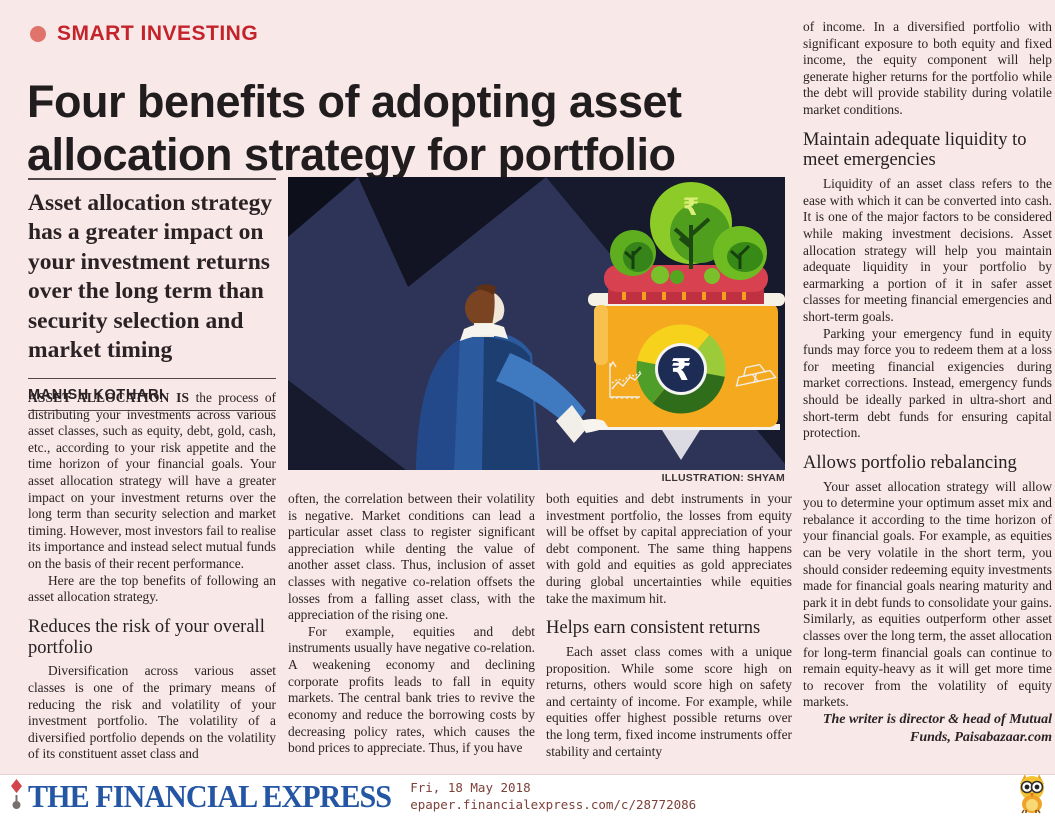 The image size is (1055, 818). Describe the element at coordinates (96, 395) in the screenshot. I see `byline: MANISH KOTHARI` at that location.